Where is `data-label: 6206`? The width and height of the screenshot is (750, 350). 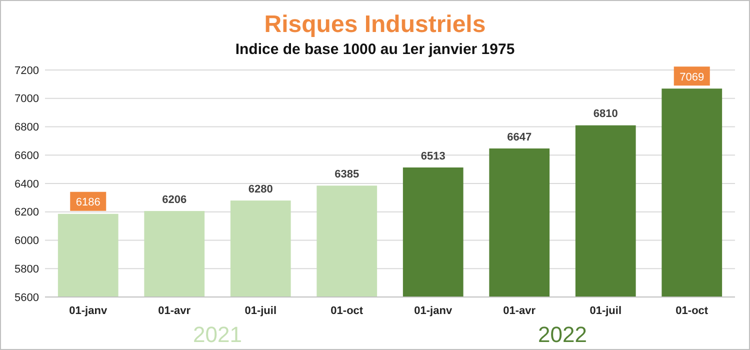 data-label: 6206 is located at coordinates (174, 200).